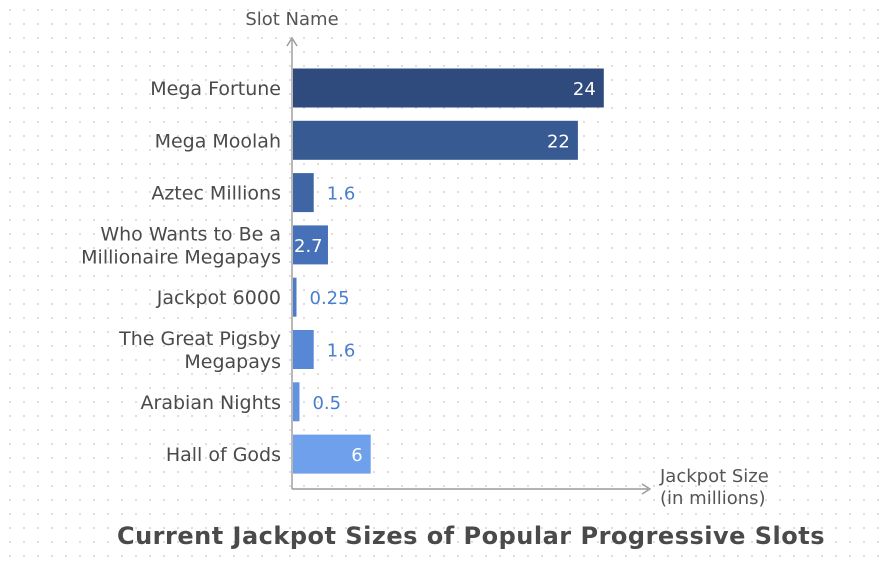 This screenshot has height=571, width=883. I want to click on value-label: 2.7, so click(308, 246).